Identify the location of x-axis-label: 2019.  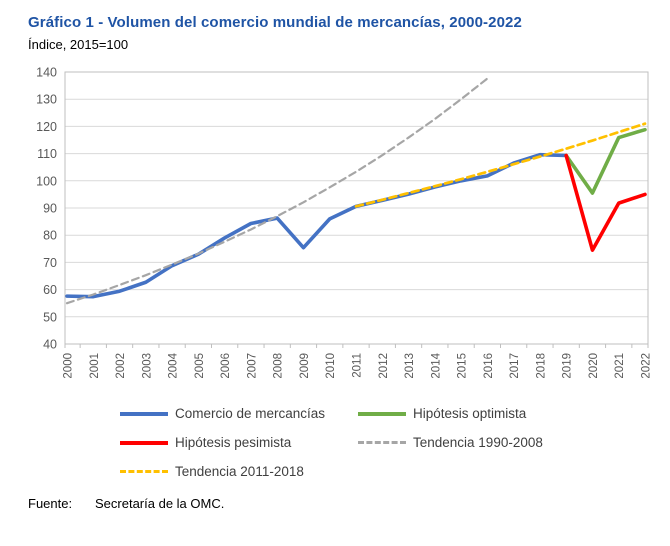
(568, 366).